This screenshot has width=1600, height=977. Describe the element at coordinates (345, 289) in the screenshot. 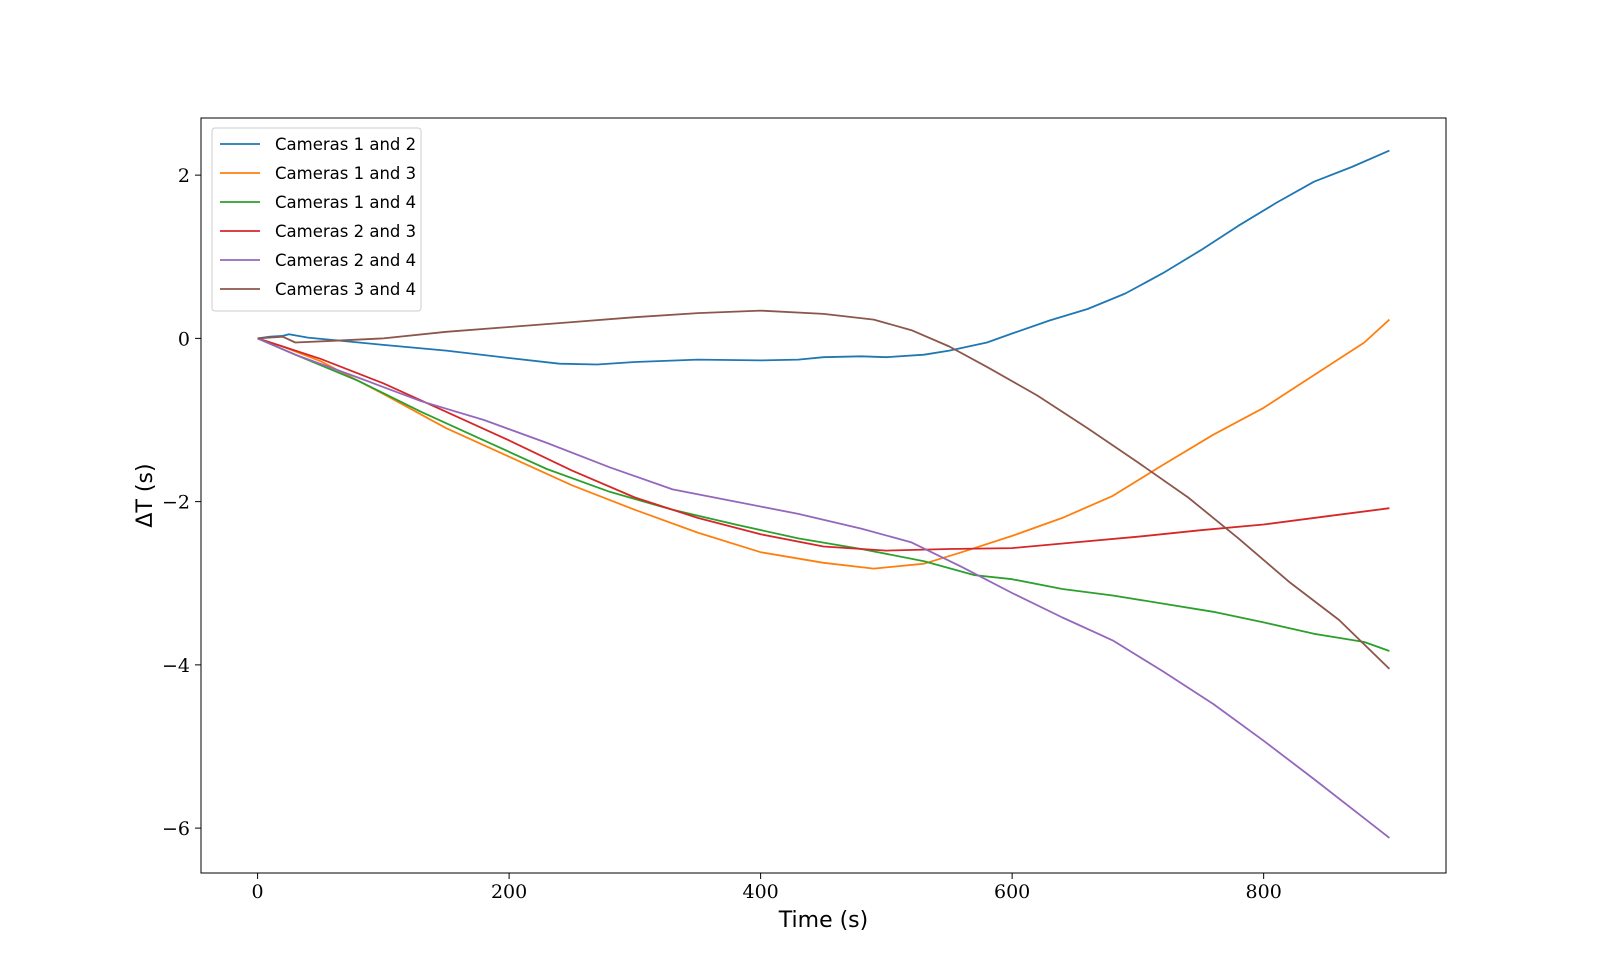

I see `legend-label: Cameras 3 and 4` at that location.